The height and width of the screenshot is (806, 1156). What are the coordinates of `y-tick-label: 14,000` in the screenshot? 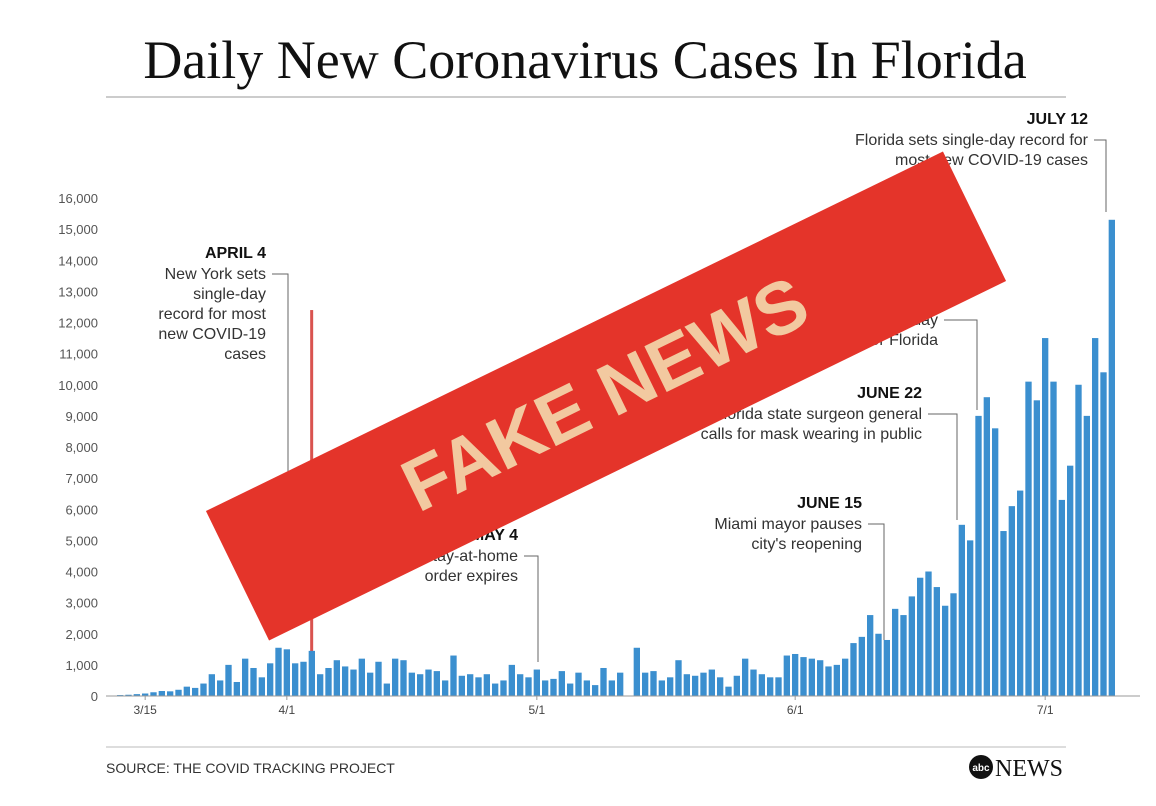 It's located at (78, 260).